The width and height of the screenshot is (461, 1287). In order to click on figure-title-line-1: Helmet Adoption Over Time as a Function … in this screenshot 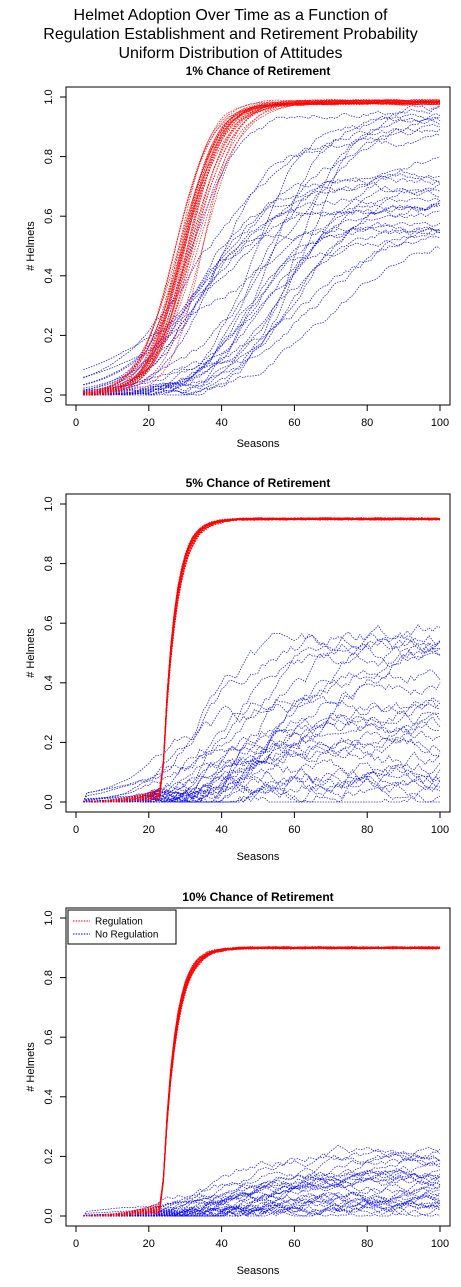, I will do `click(230, 15)`.